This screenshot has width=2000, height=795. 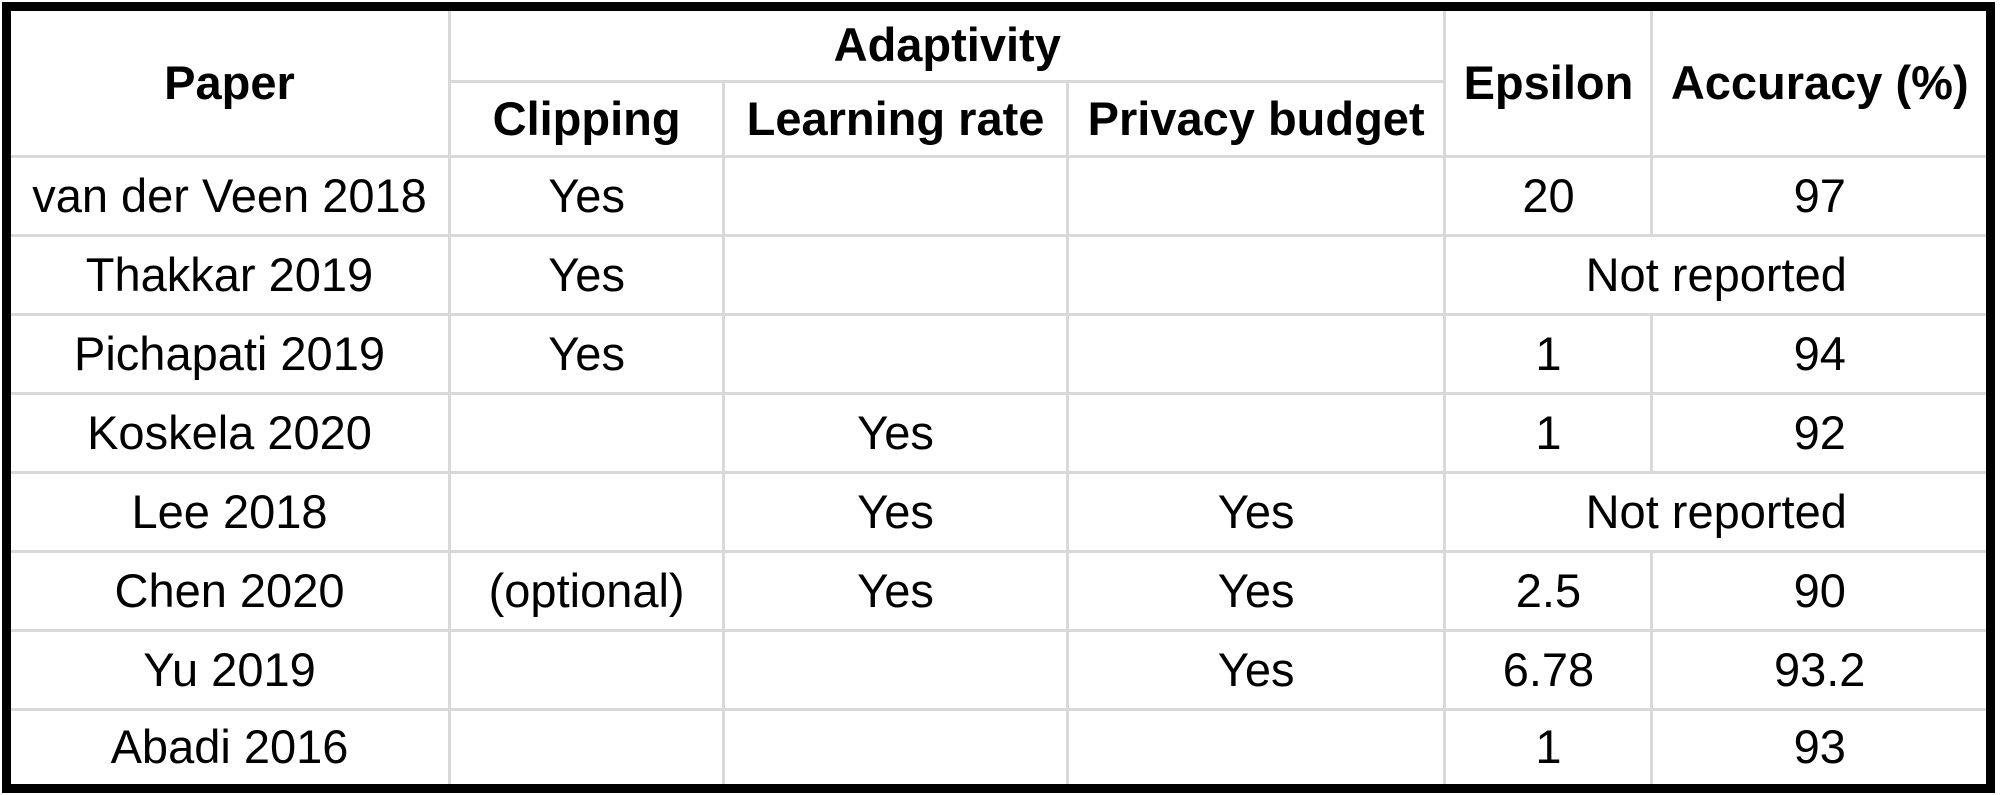 I want to click on cell-epsilon: 20, so click(x=1548, y=195).